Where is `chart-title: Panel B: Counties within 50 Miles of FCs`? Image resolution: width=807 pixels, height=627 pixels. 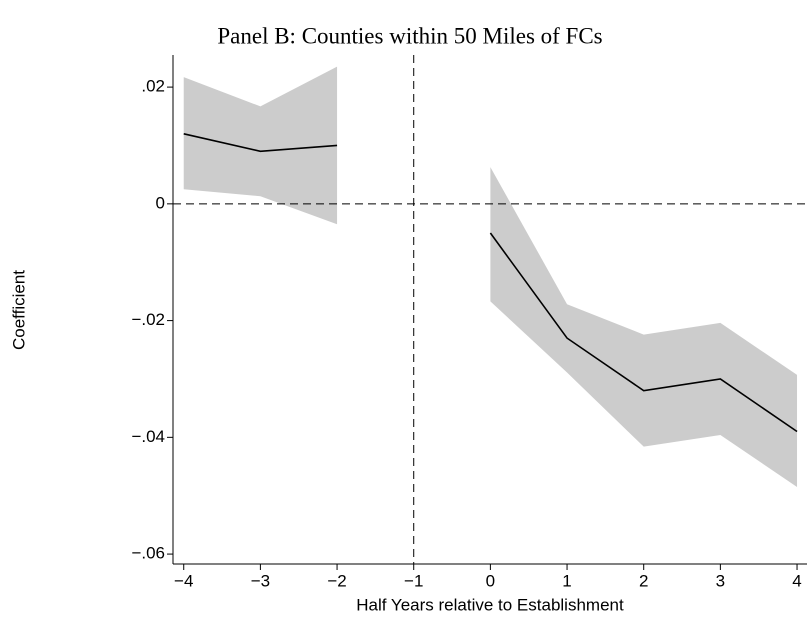
chart-title: Panel B: Counties within 50 Miles of FCs is located at coordinates (409, 35).